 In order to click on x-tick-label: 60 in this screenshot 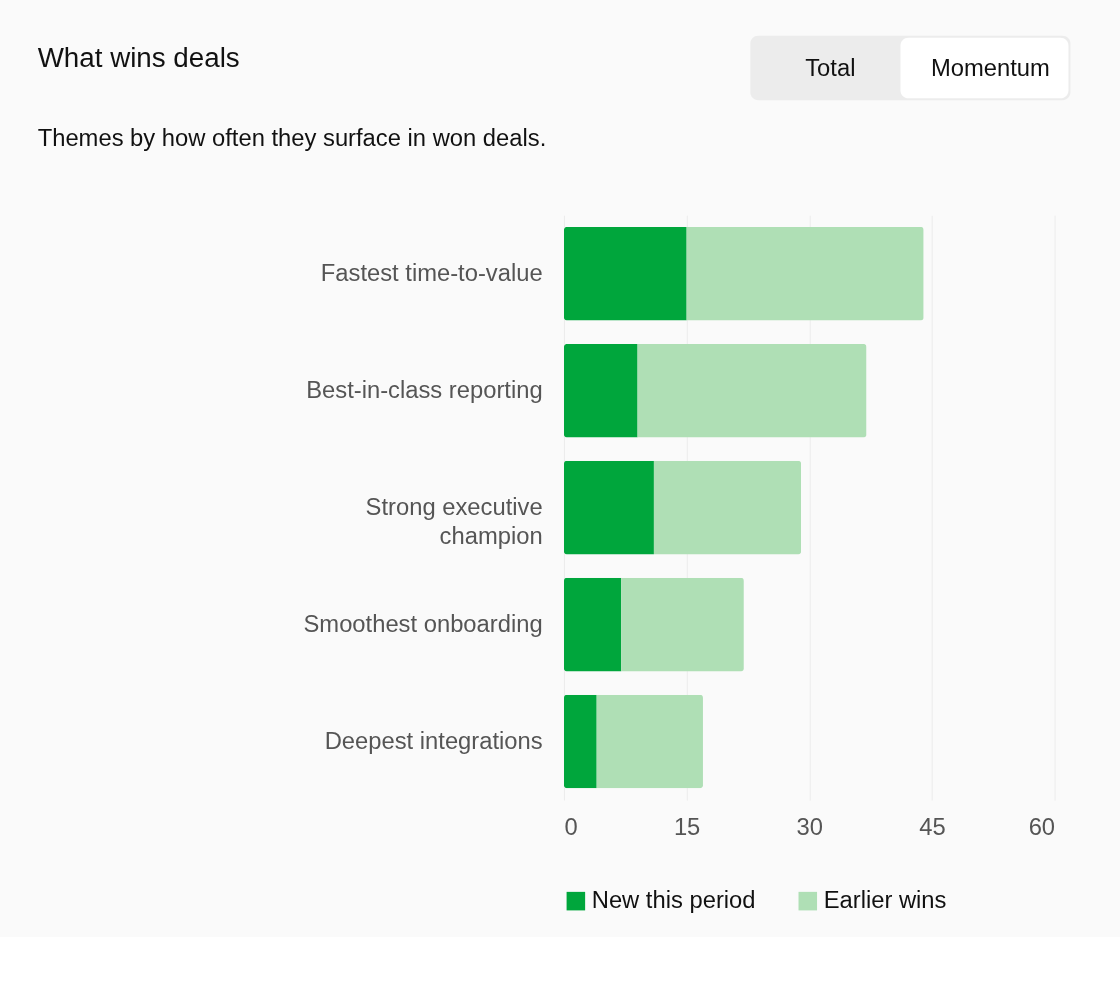, I will do `click(1042, 827)`.